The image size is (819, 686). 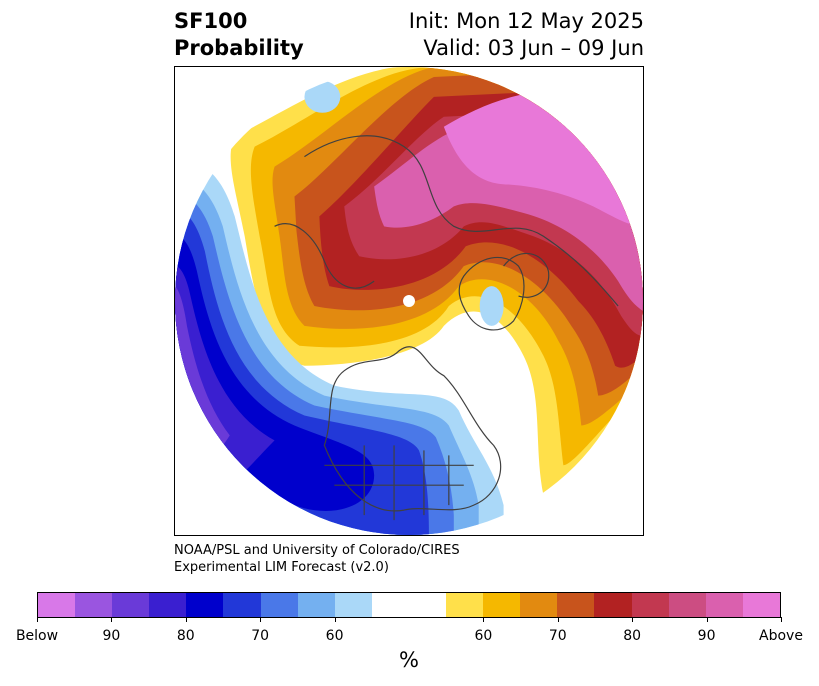 I want to click on pole-marker, so click(x=409, y=301).